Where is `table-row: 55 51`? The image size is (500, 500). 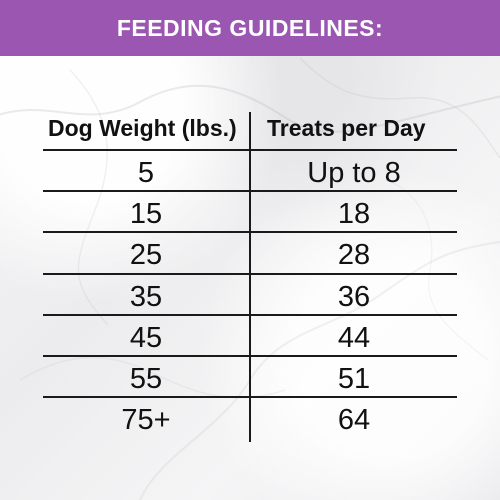 table-row: 55 51 is located at coordinates (250, 378).